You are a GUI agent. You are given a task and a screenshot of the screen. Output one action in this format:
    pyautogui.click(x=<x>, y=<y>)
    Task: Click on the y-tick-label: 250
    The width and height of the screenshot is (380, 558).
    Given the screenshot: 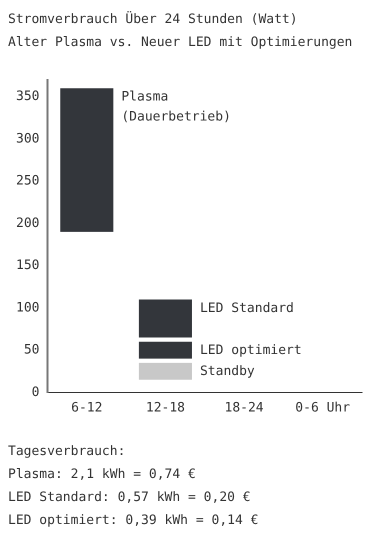 What is the action you would take?
    pyautogui.click(x=28, y=181)
    